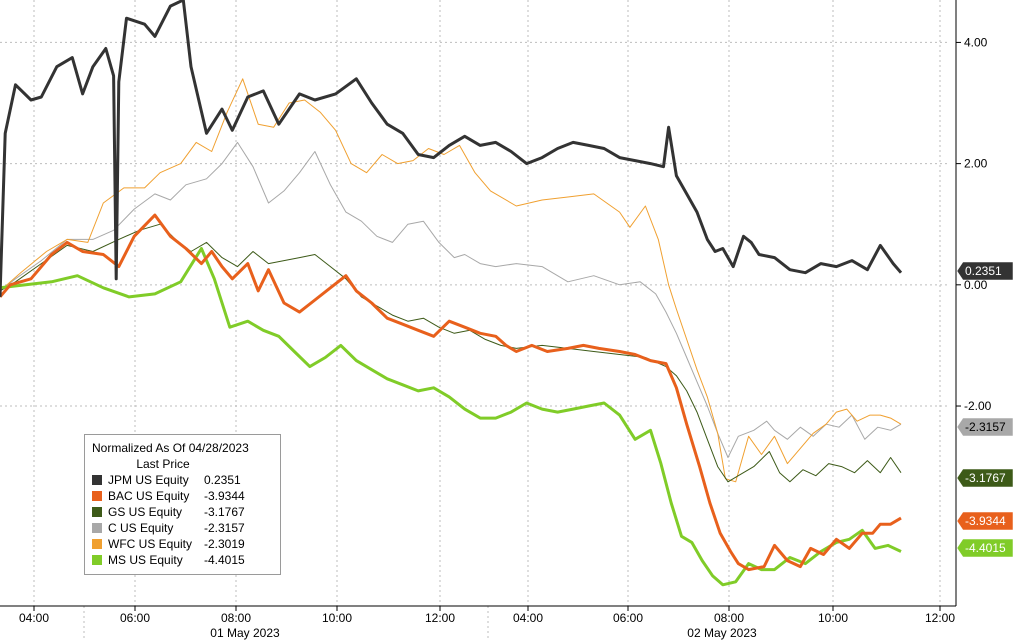 The height and width of the screenshot is (640, 1013). What do you see at coordinates (149, 496) in the screenshot?
I see `legend-series-name: BAC US Equity` at bounding box center [149, 496].